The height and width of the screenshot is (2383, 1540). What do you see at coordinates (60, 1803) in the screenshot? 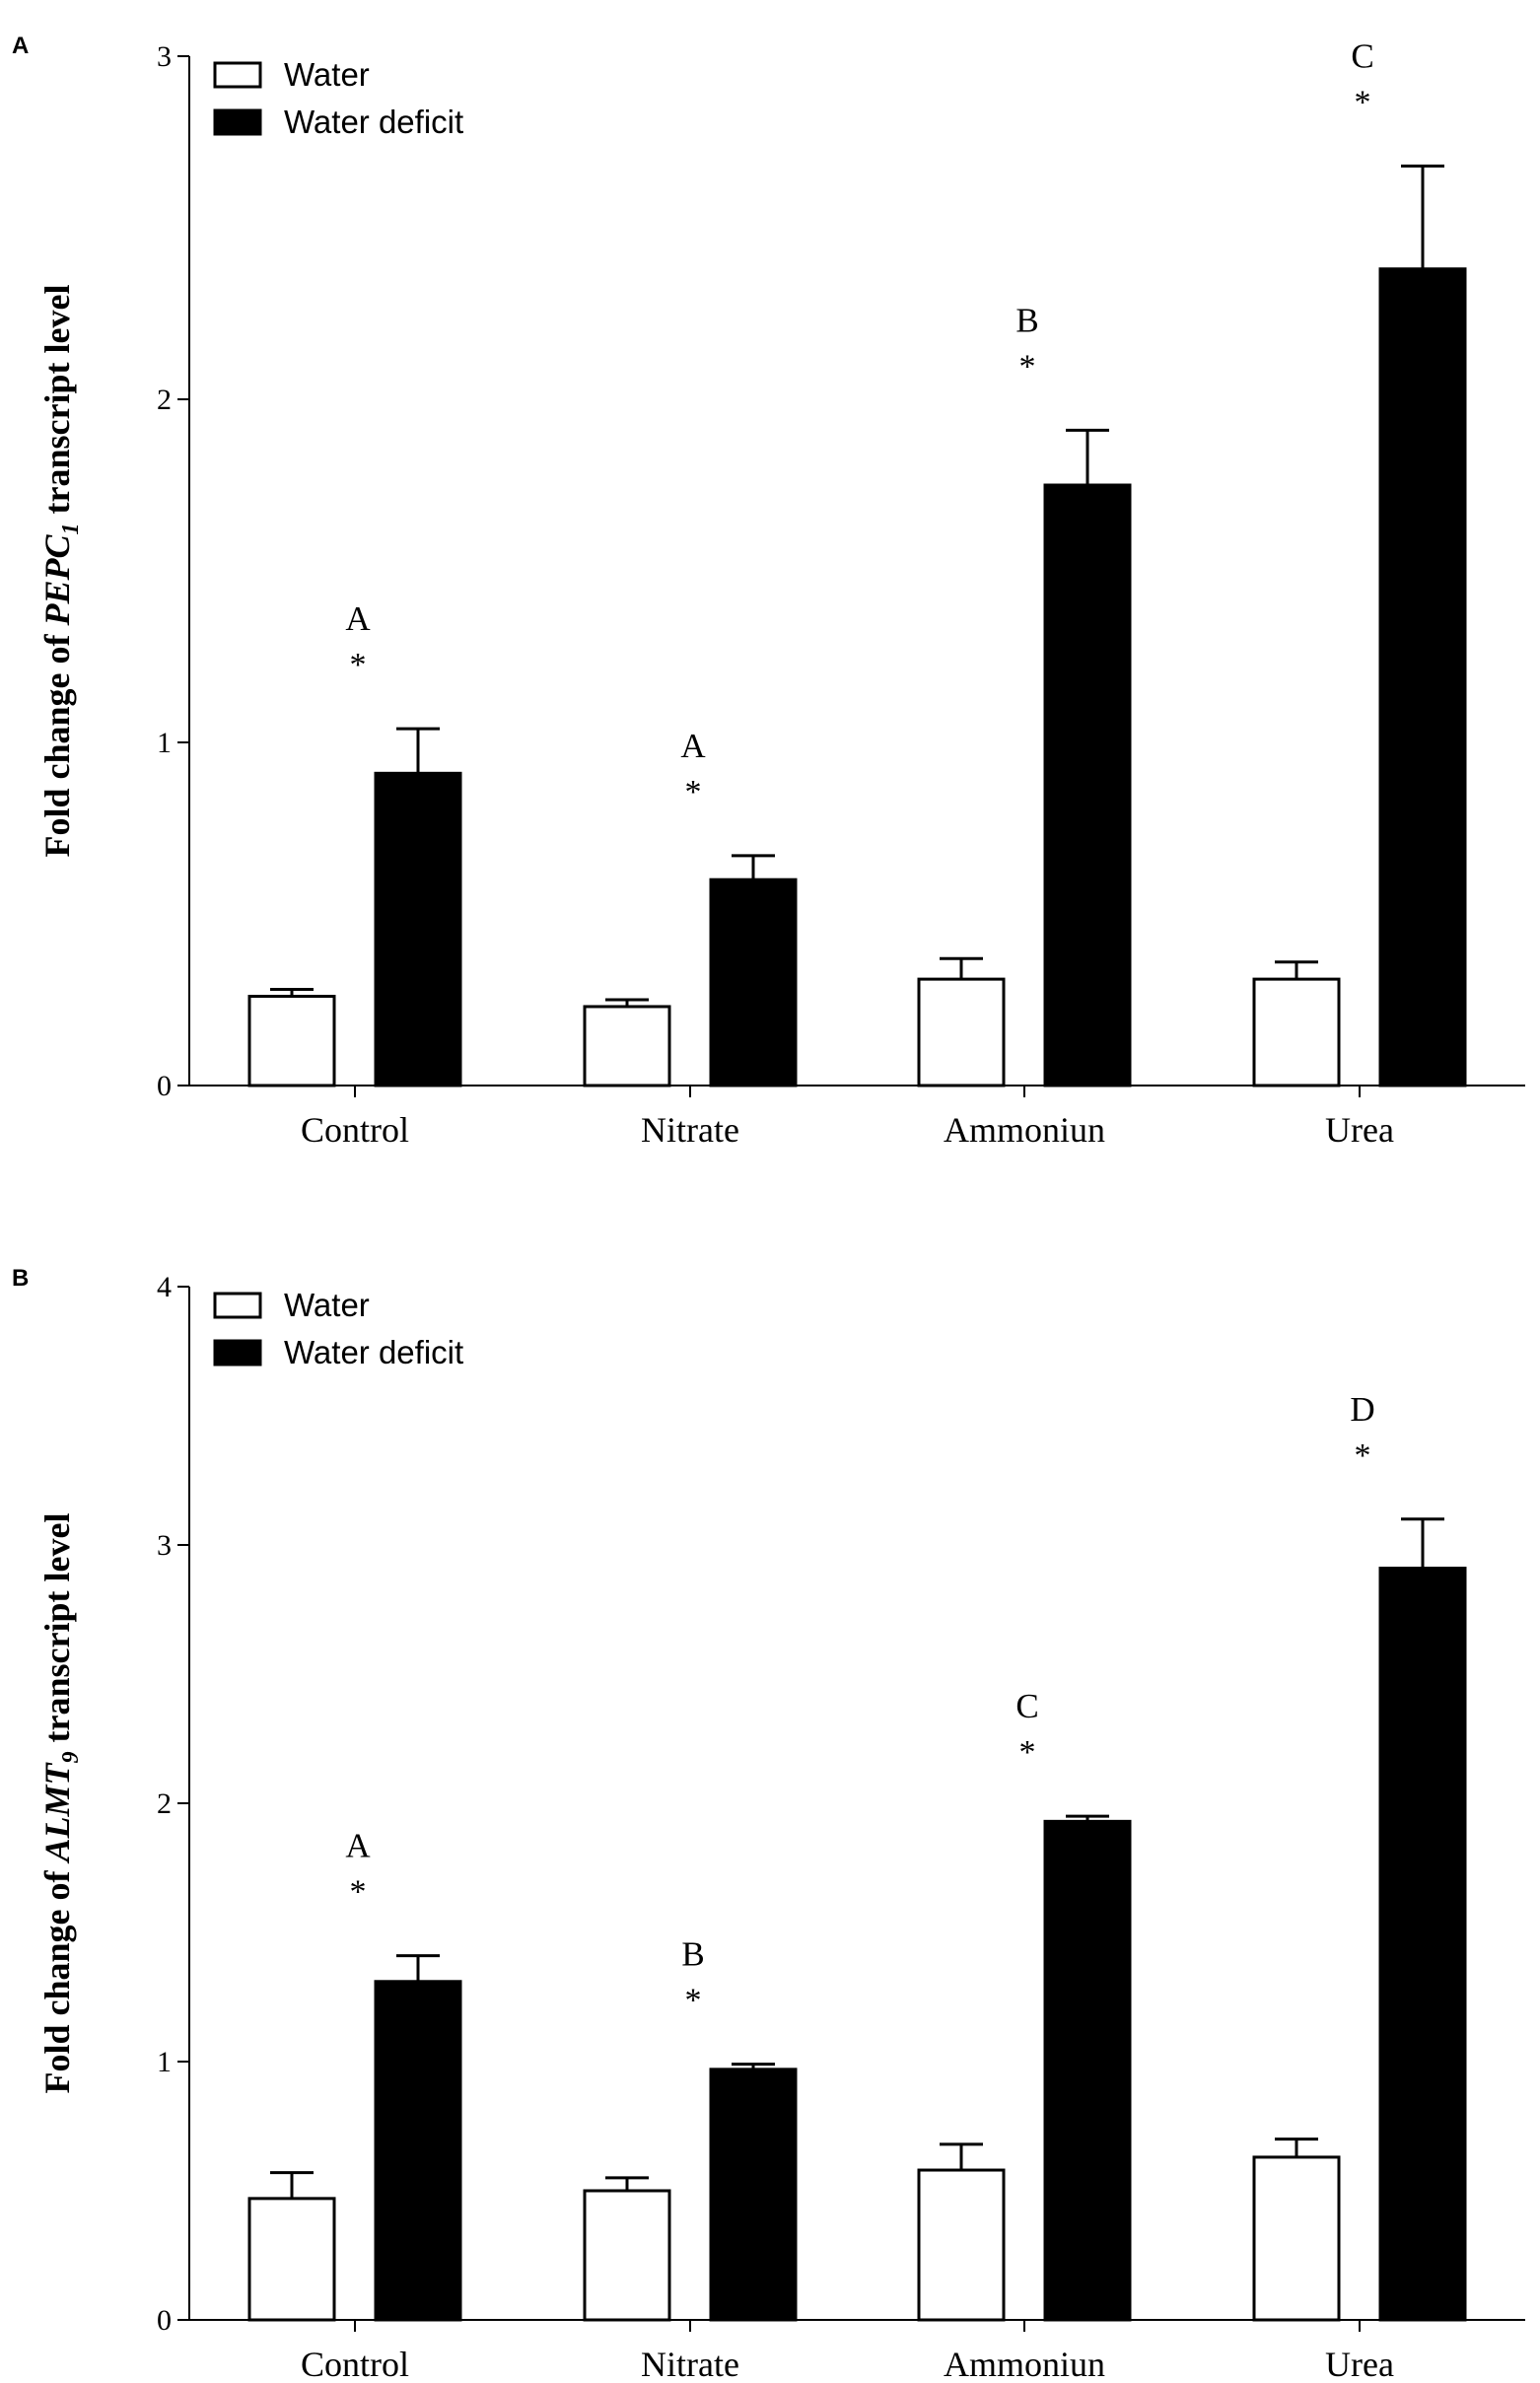
I see `y-axis-label: Fold change of ALMT9 transcript level` at bounding box center [60, 1803].